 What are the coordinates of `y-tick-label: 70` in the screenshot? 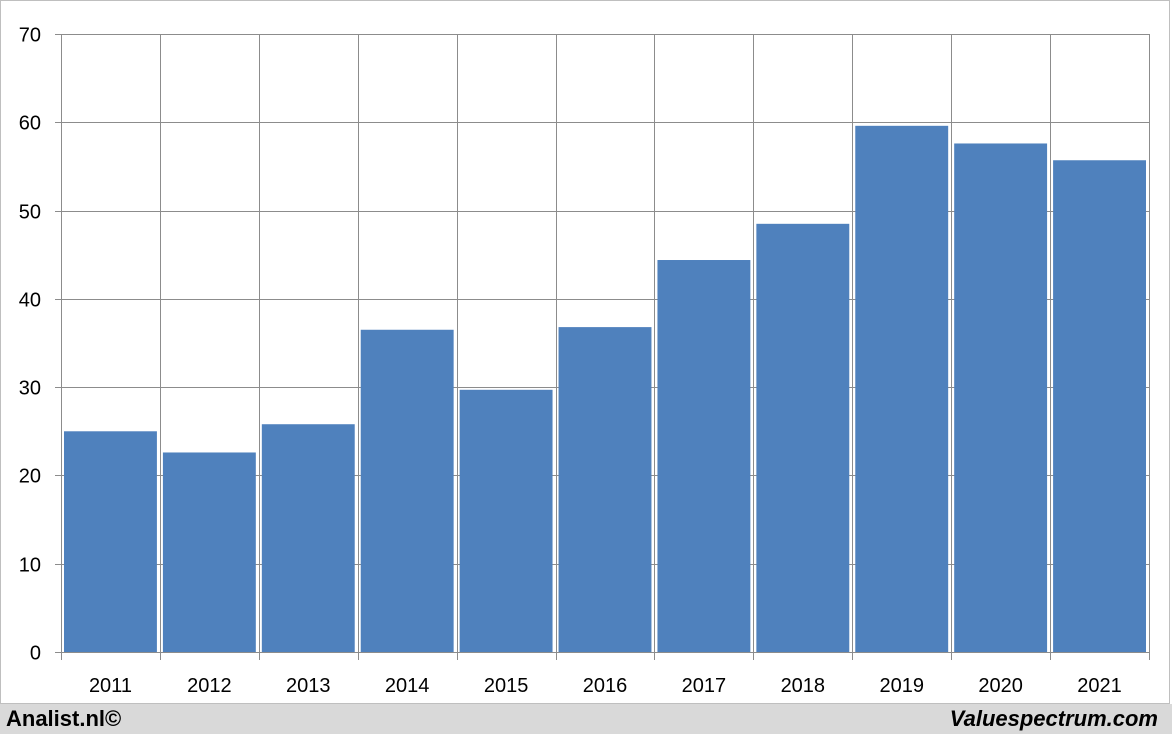 It's located at (30, 36).